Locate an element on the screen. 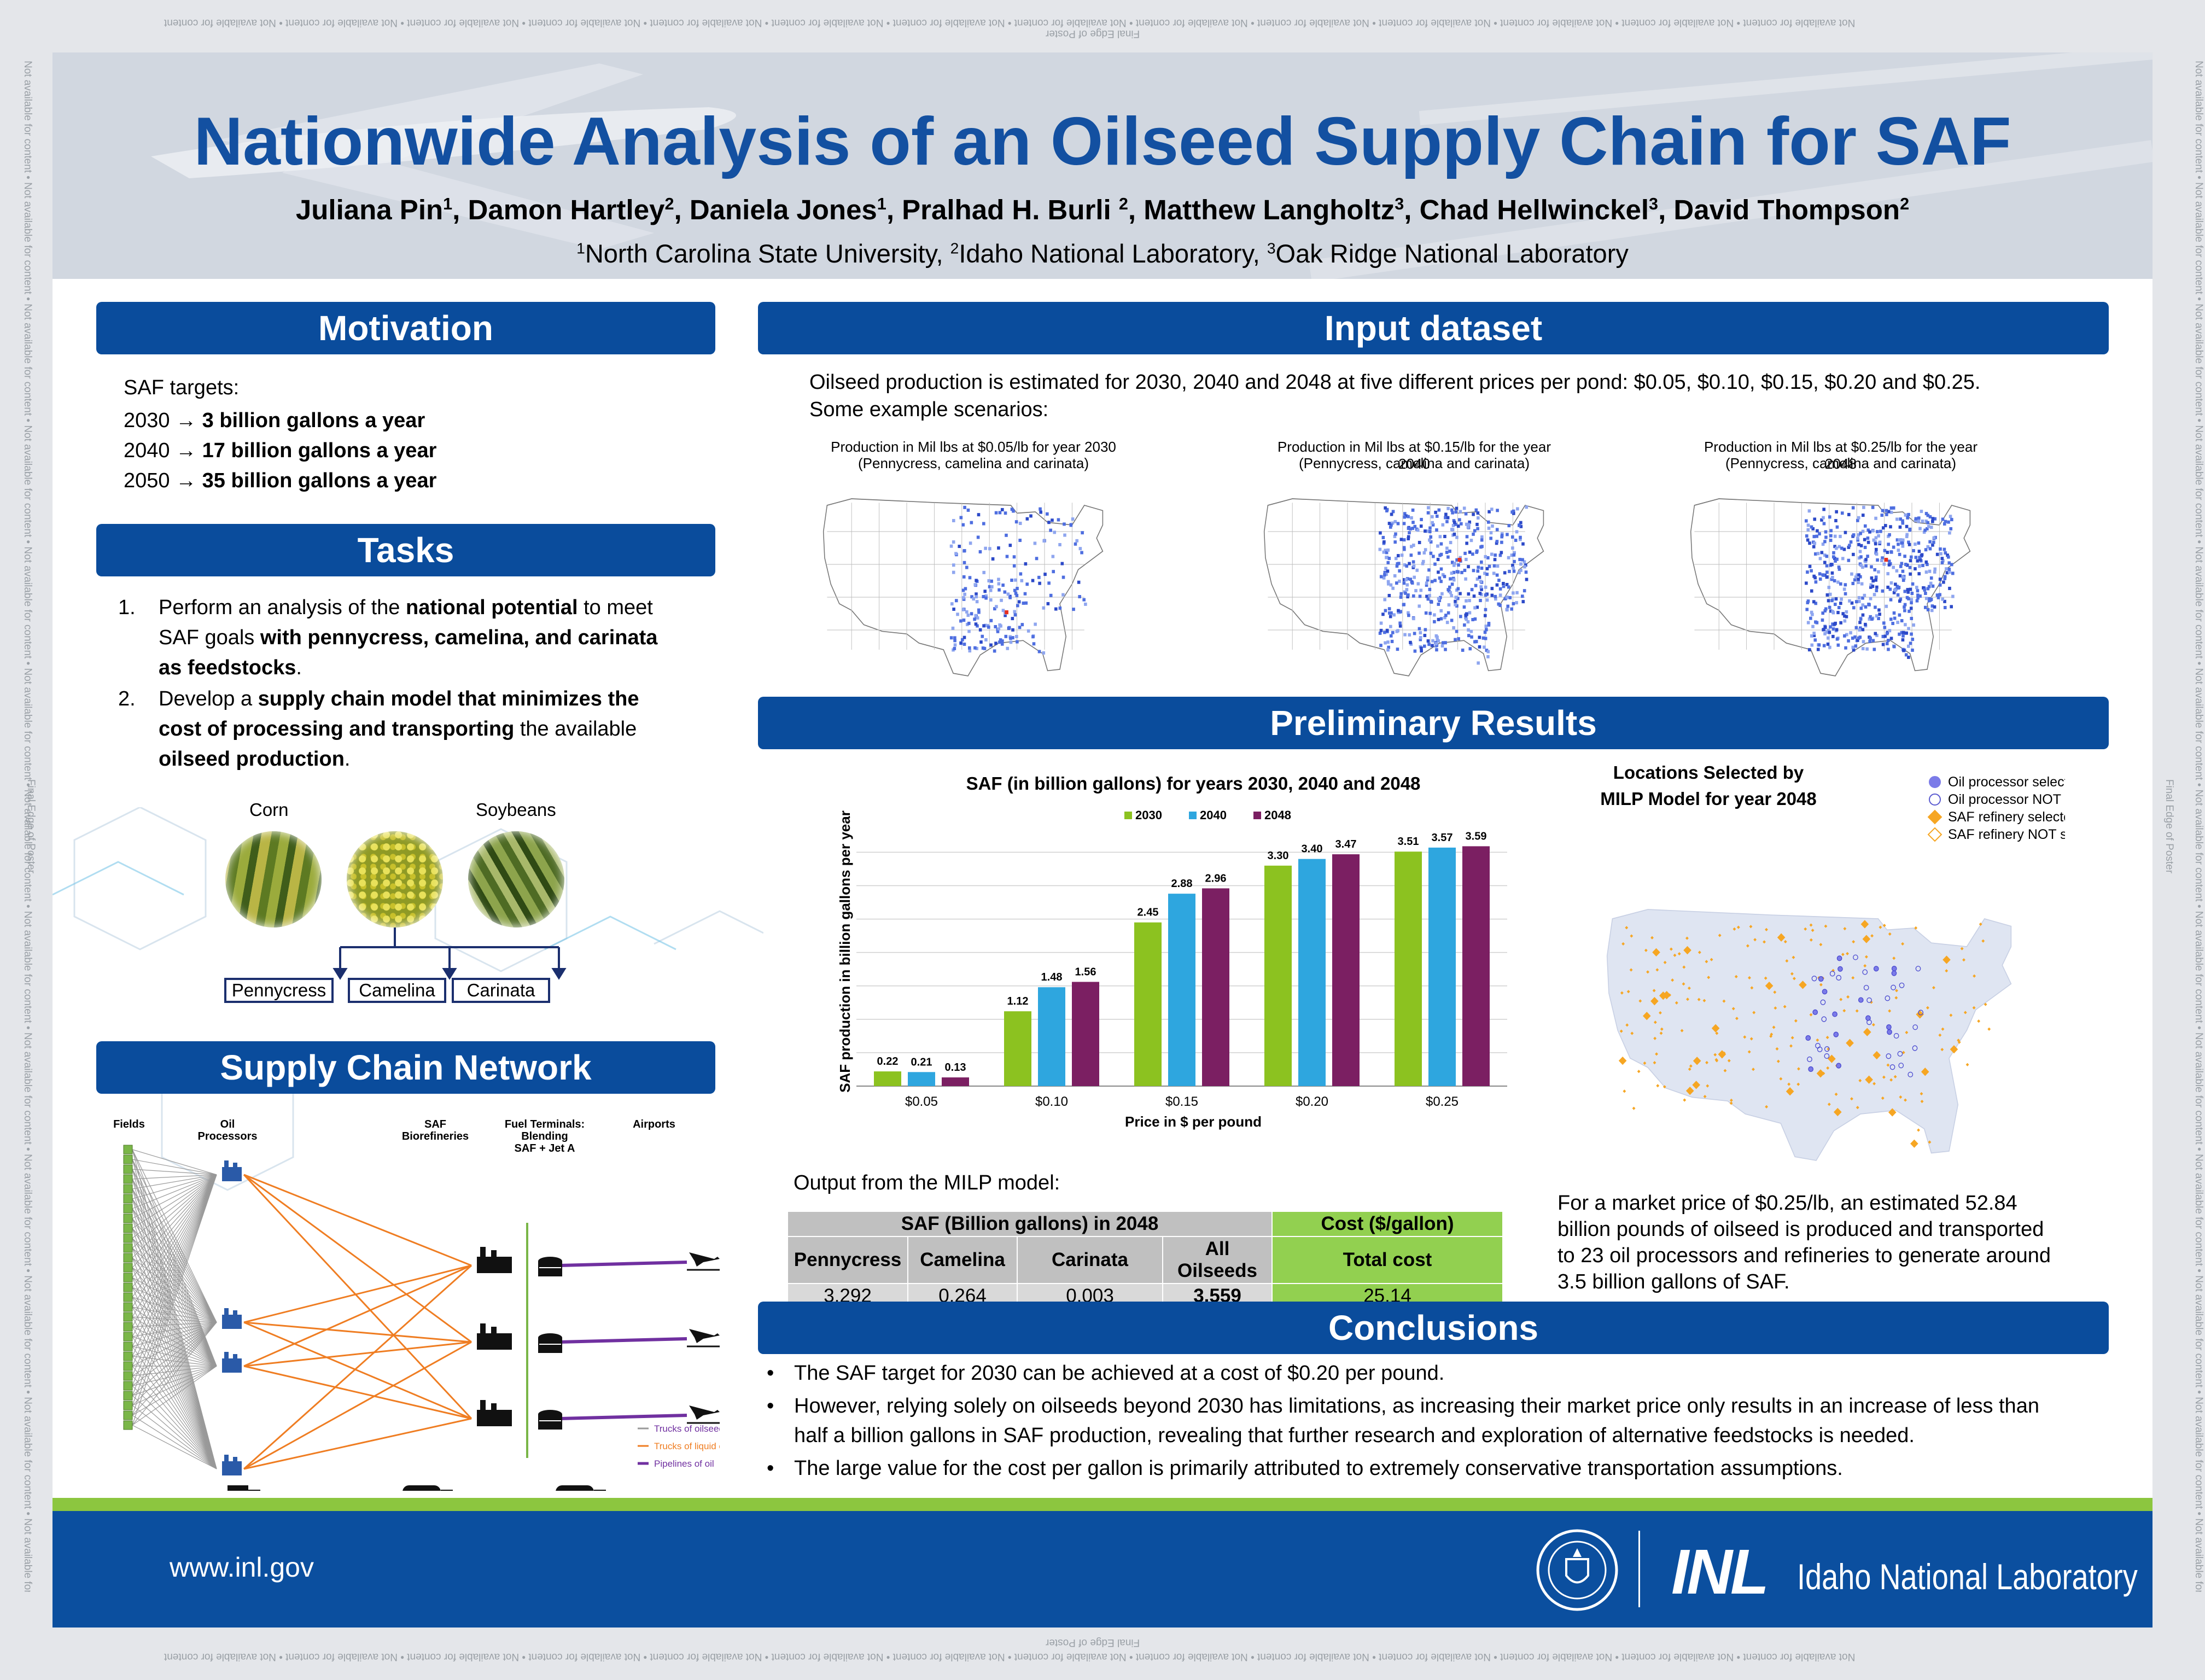 Image resolution: width=2205 pixels, height=1680 pixels. legend-label: 2040 is located at coordinates (1213, 815).